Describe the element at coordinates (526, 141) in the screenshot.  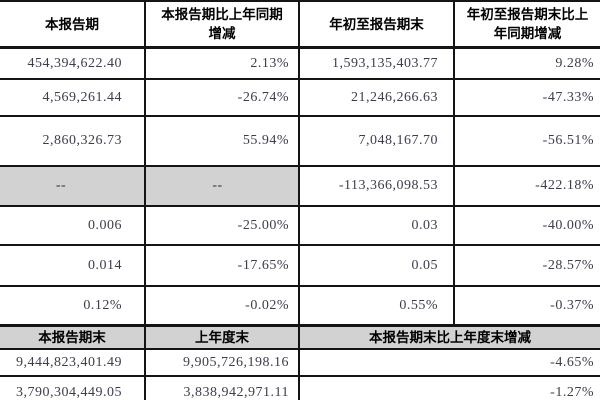
I see `value-cell: -56.51%` at that location.